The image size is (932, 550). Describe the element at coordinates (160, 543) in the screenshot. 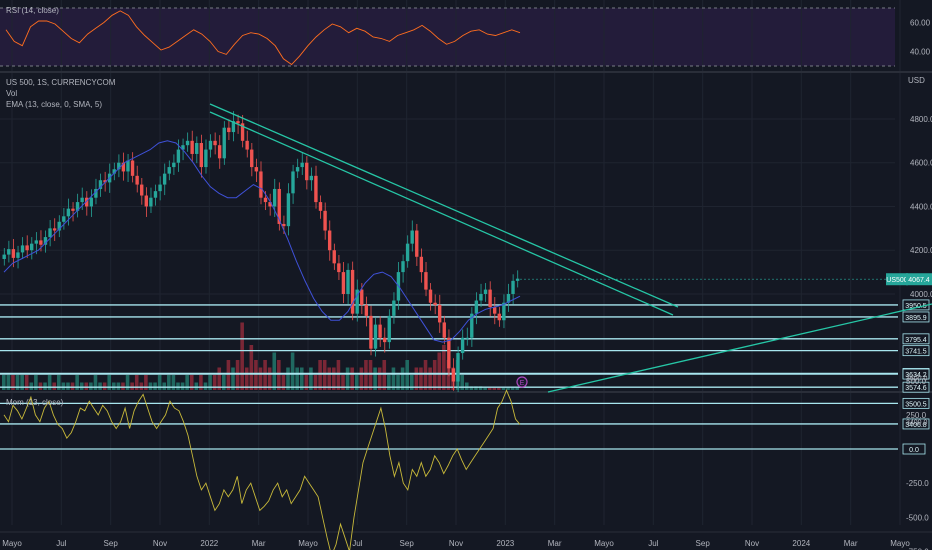

I see `x-tick-label: Nov` at that location.